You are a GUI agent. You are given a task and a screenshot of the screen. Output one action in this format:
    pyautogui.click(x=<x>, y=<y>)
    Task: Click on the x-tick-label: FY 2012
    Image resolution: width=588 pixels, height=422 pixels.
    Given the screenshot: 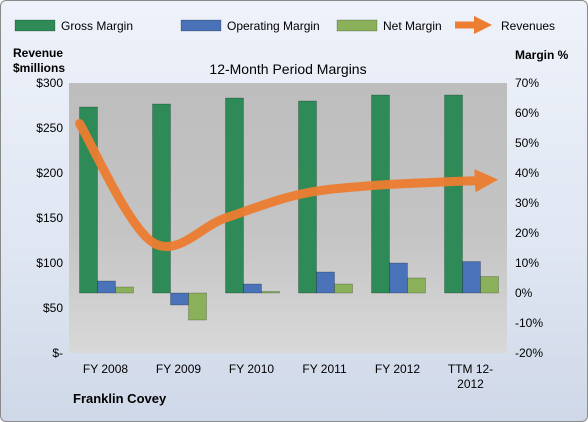 What is the action you would take?
    pyautogui.click(x=397, y=369)
    